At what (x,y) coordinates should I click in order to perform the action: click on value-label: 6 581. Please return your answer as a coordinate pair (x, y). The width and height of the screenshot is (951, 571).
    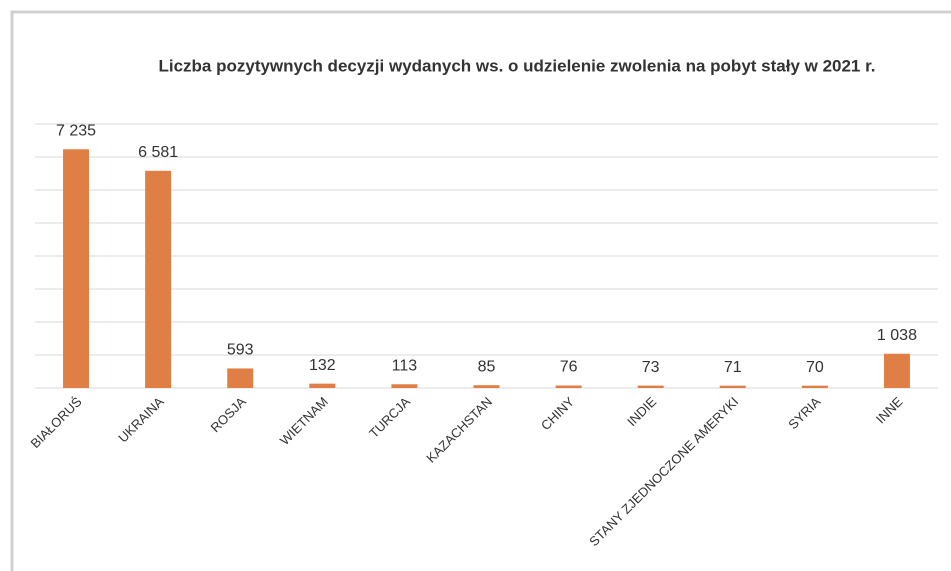
    Looking at the image, I should click on (158, 152).